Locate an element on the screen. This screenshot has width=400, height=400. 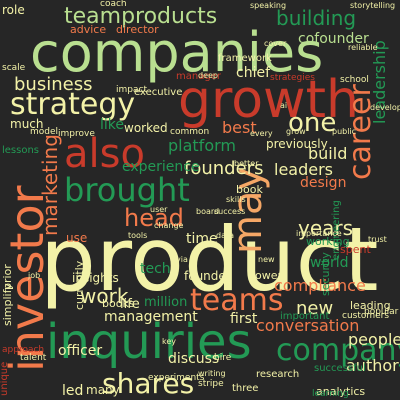
cloud-word: impact is located at coordinates (131, 90).